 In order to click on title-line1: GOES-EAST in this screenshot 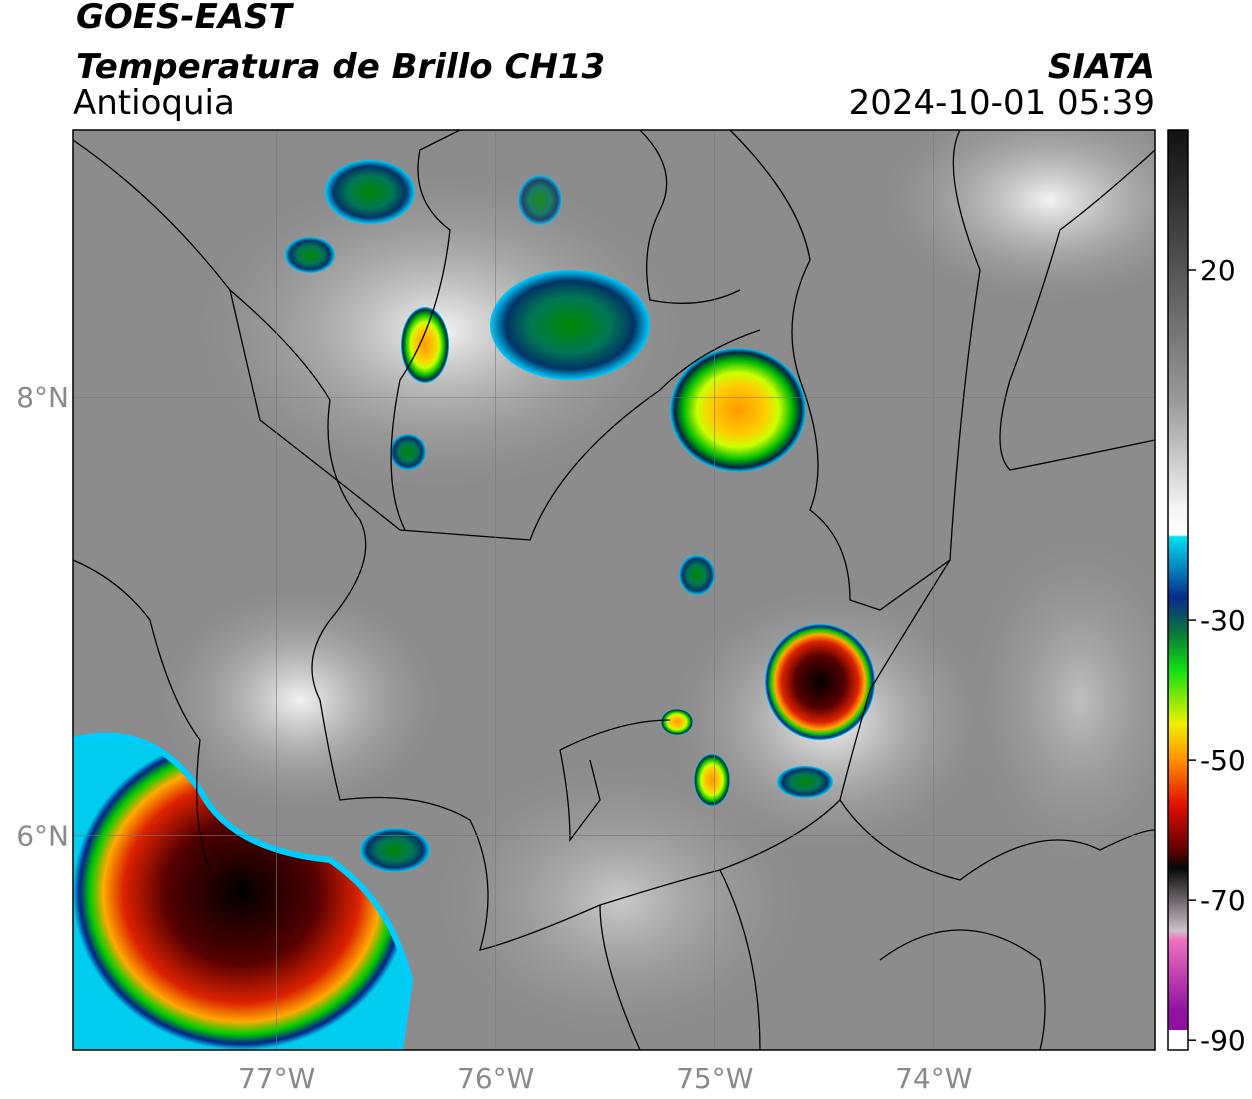, I will do `click(185, 18)`.